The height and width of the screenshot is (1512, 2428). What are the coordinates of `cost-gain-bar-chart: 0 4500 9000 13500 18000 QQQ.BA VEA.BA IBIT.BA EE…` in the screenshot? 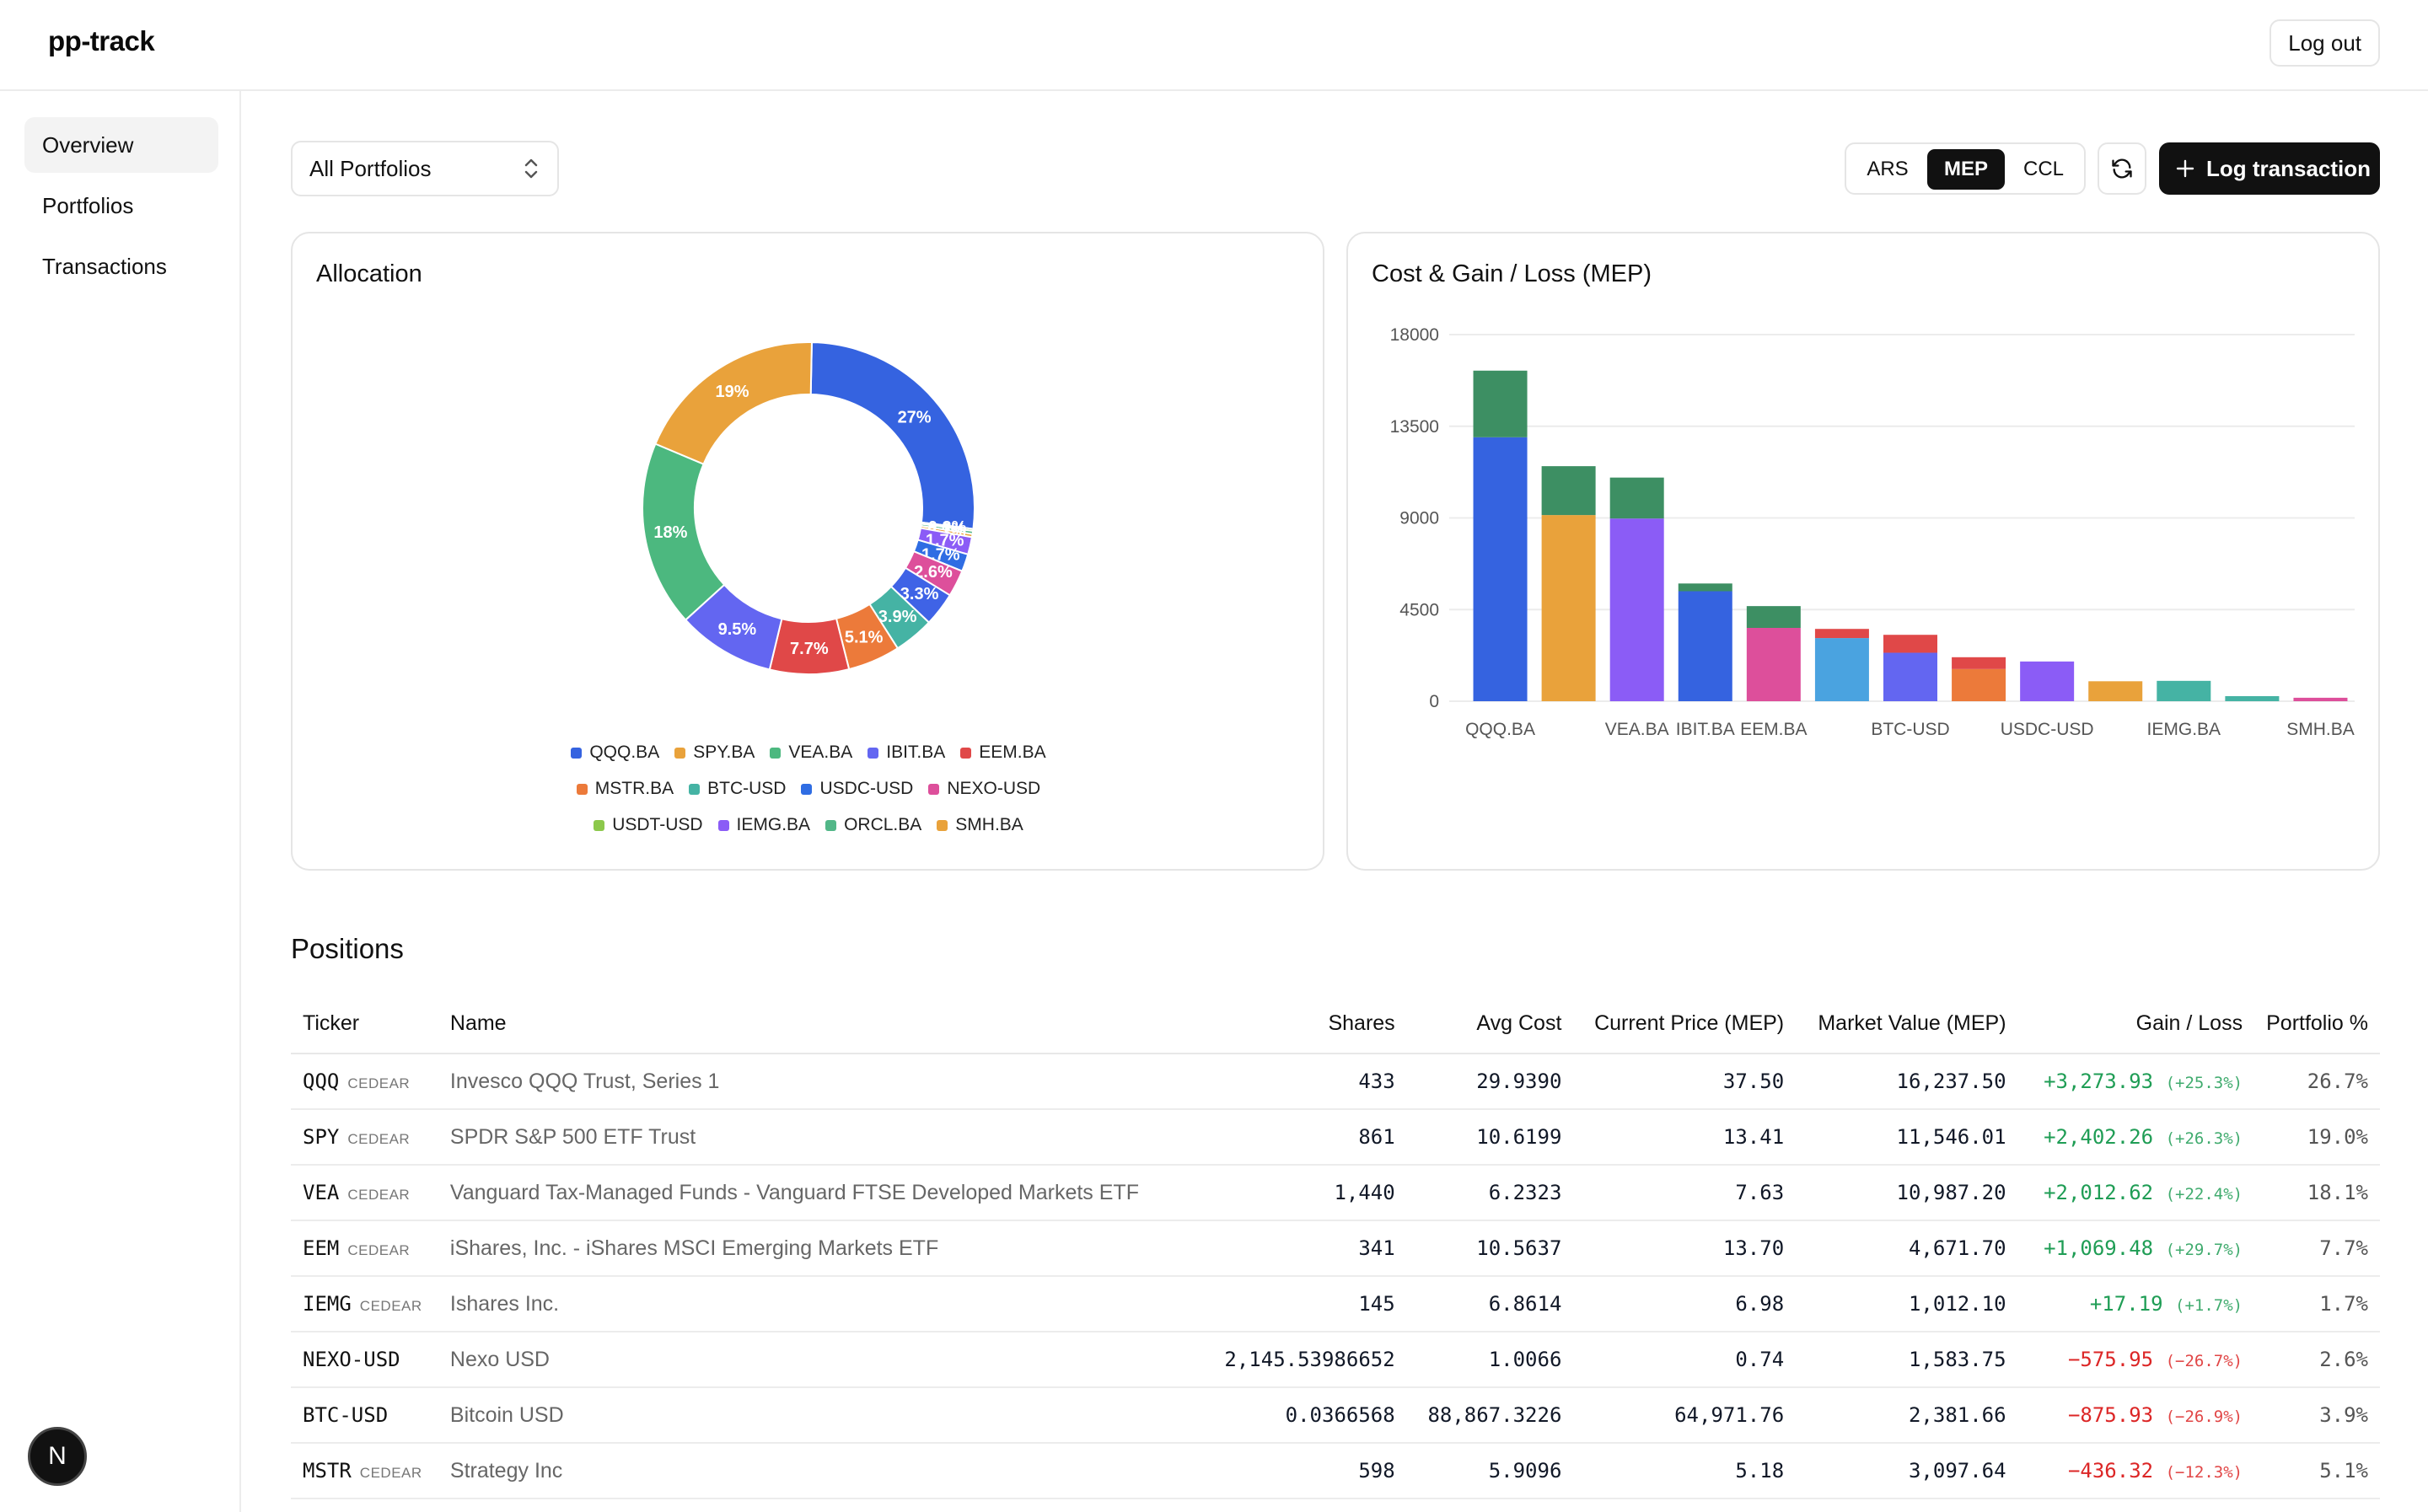 It's located at (1872, 532).